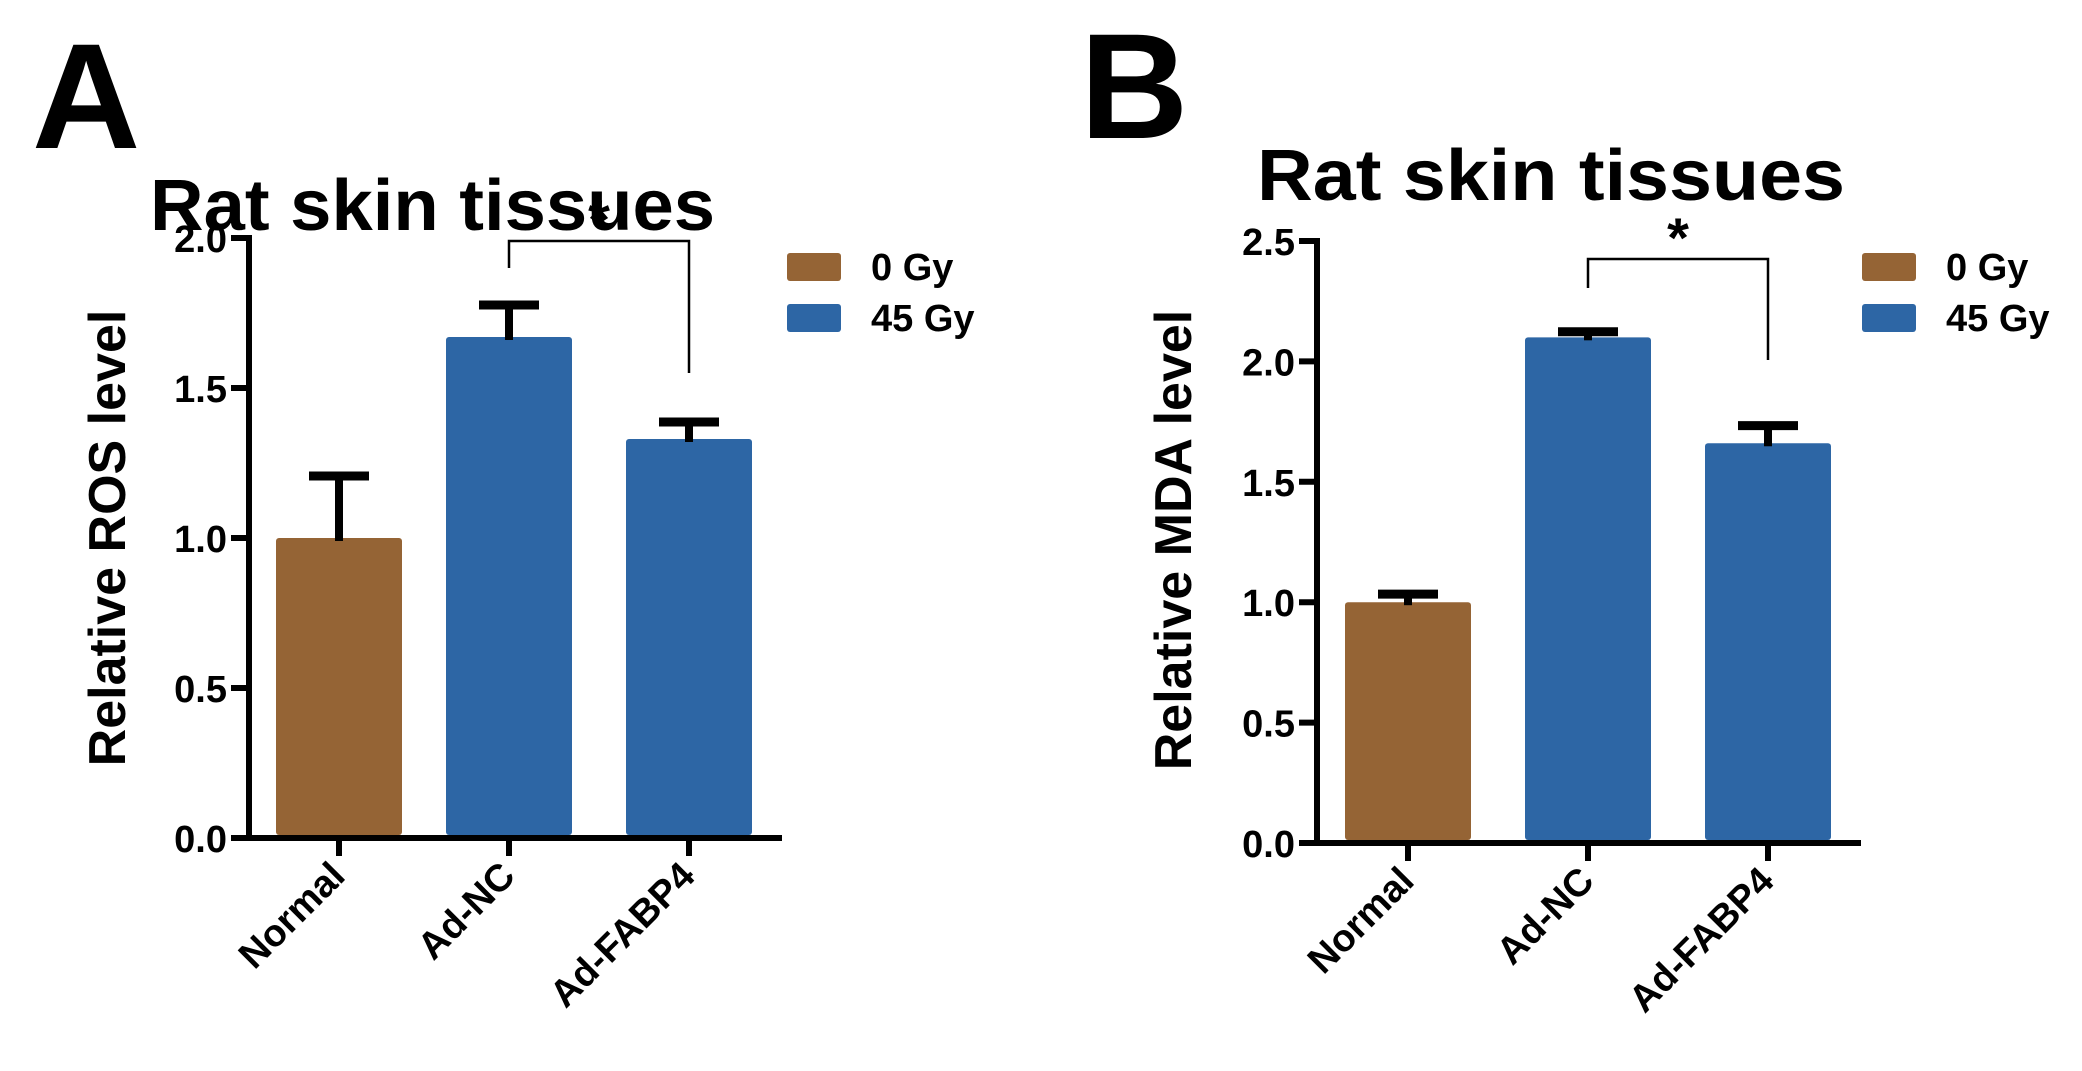 The width and height of the screenshot is (2082, 1071). What do you see at coordinates (1174, 540) in the screenshot?
I see `y-axis-label: Relative MDA level` at bounding box center [1174, 540].